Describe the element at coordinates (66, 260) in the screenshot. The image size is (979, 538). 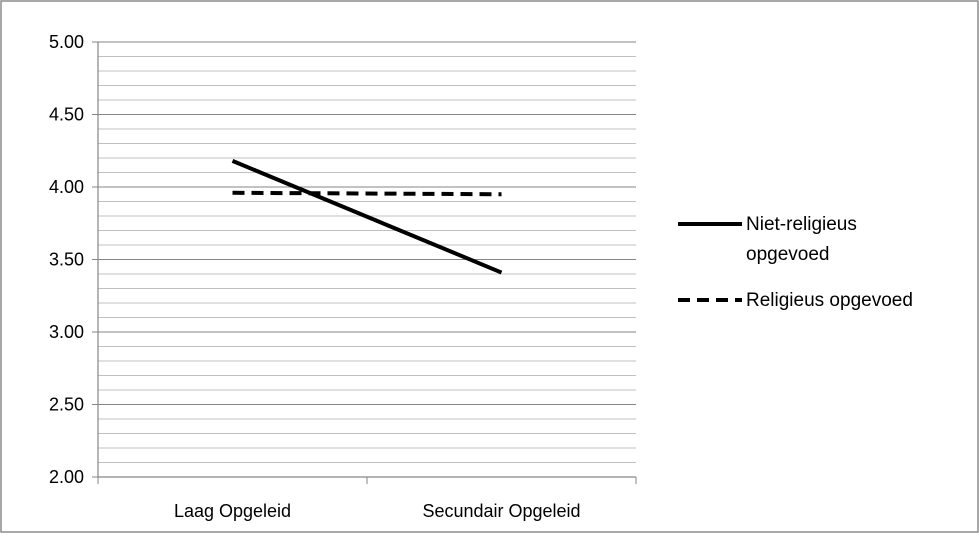
I see `y-tick-label: 3.50` at that location.